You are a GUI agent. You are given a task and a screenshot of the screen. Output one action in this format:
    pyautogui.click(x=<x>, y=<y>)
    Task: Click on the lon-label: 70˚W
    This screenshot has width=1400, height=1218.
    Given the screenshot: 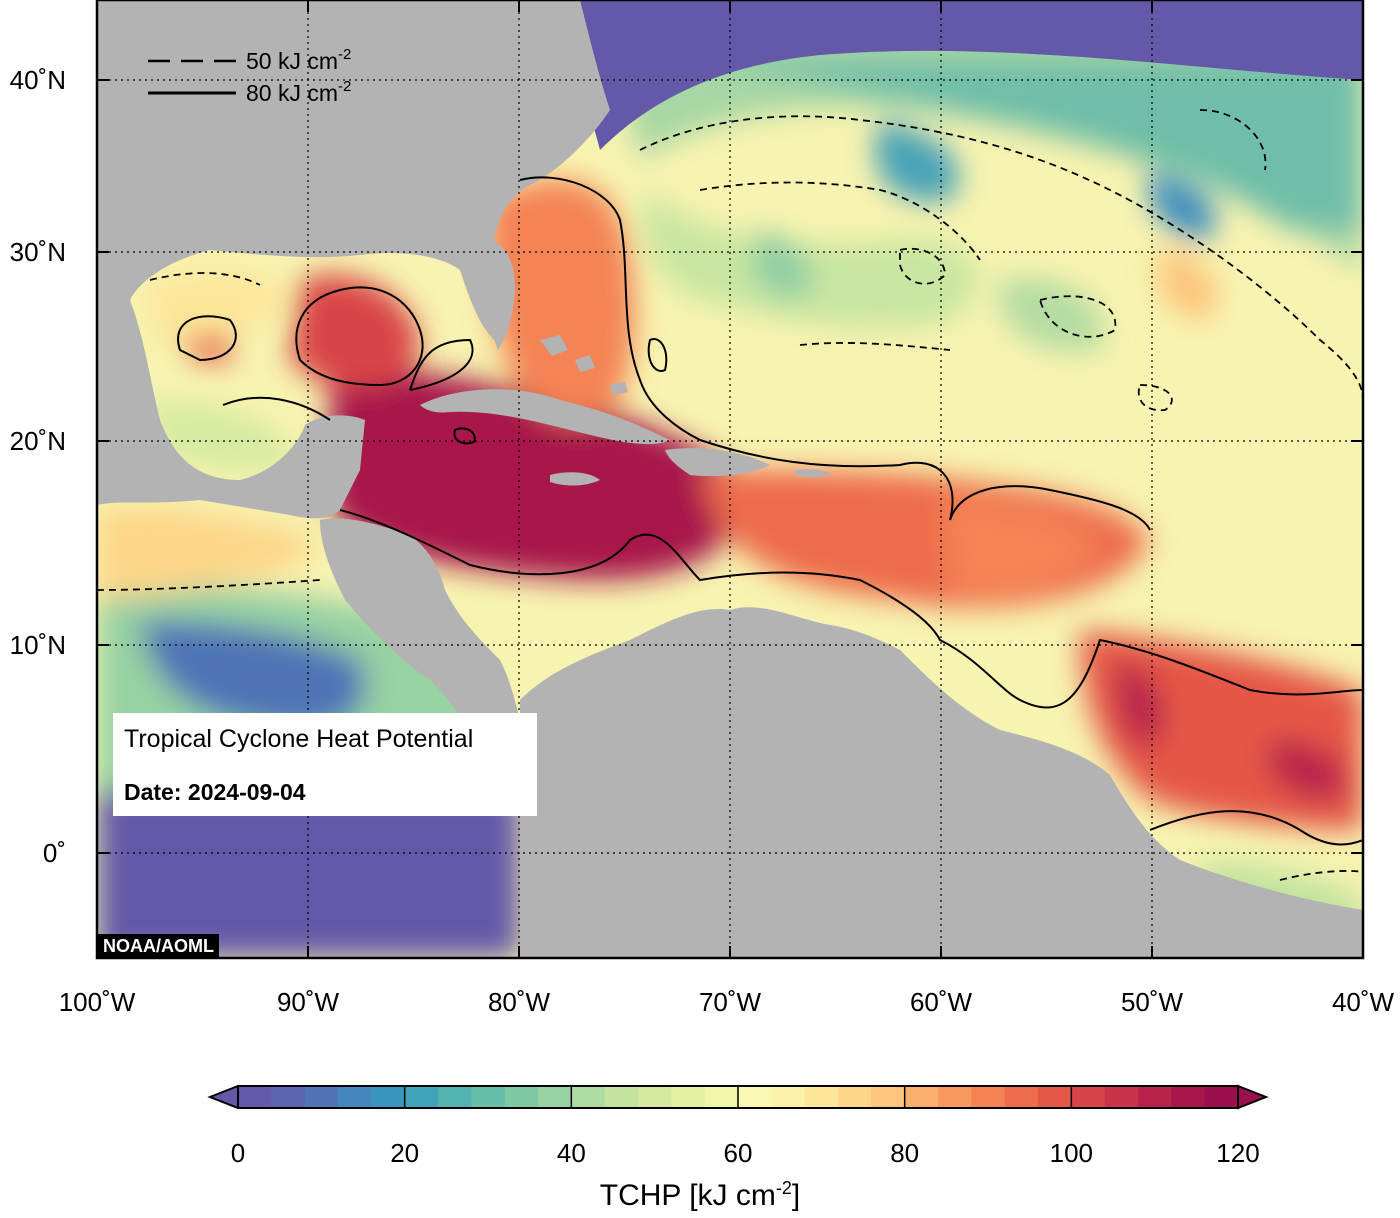 What is the action you would take?
    pyautogui.click(x=730, y=1002)
    